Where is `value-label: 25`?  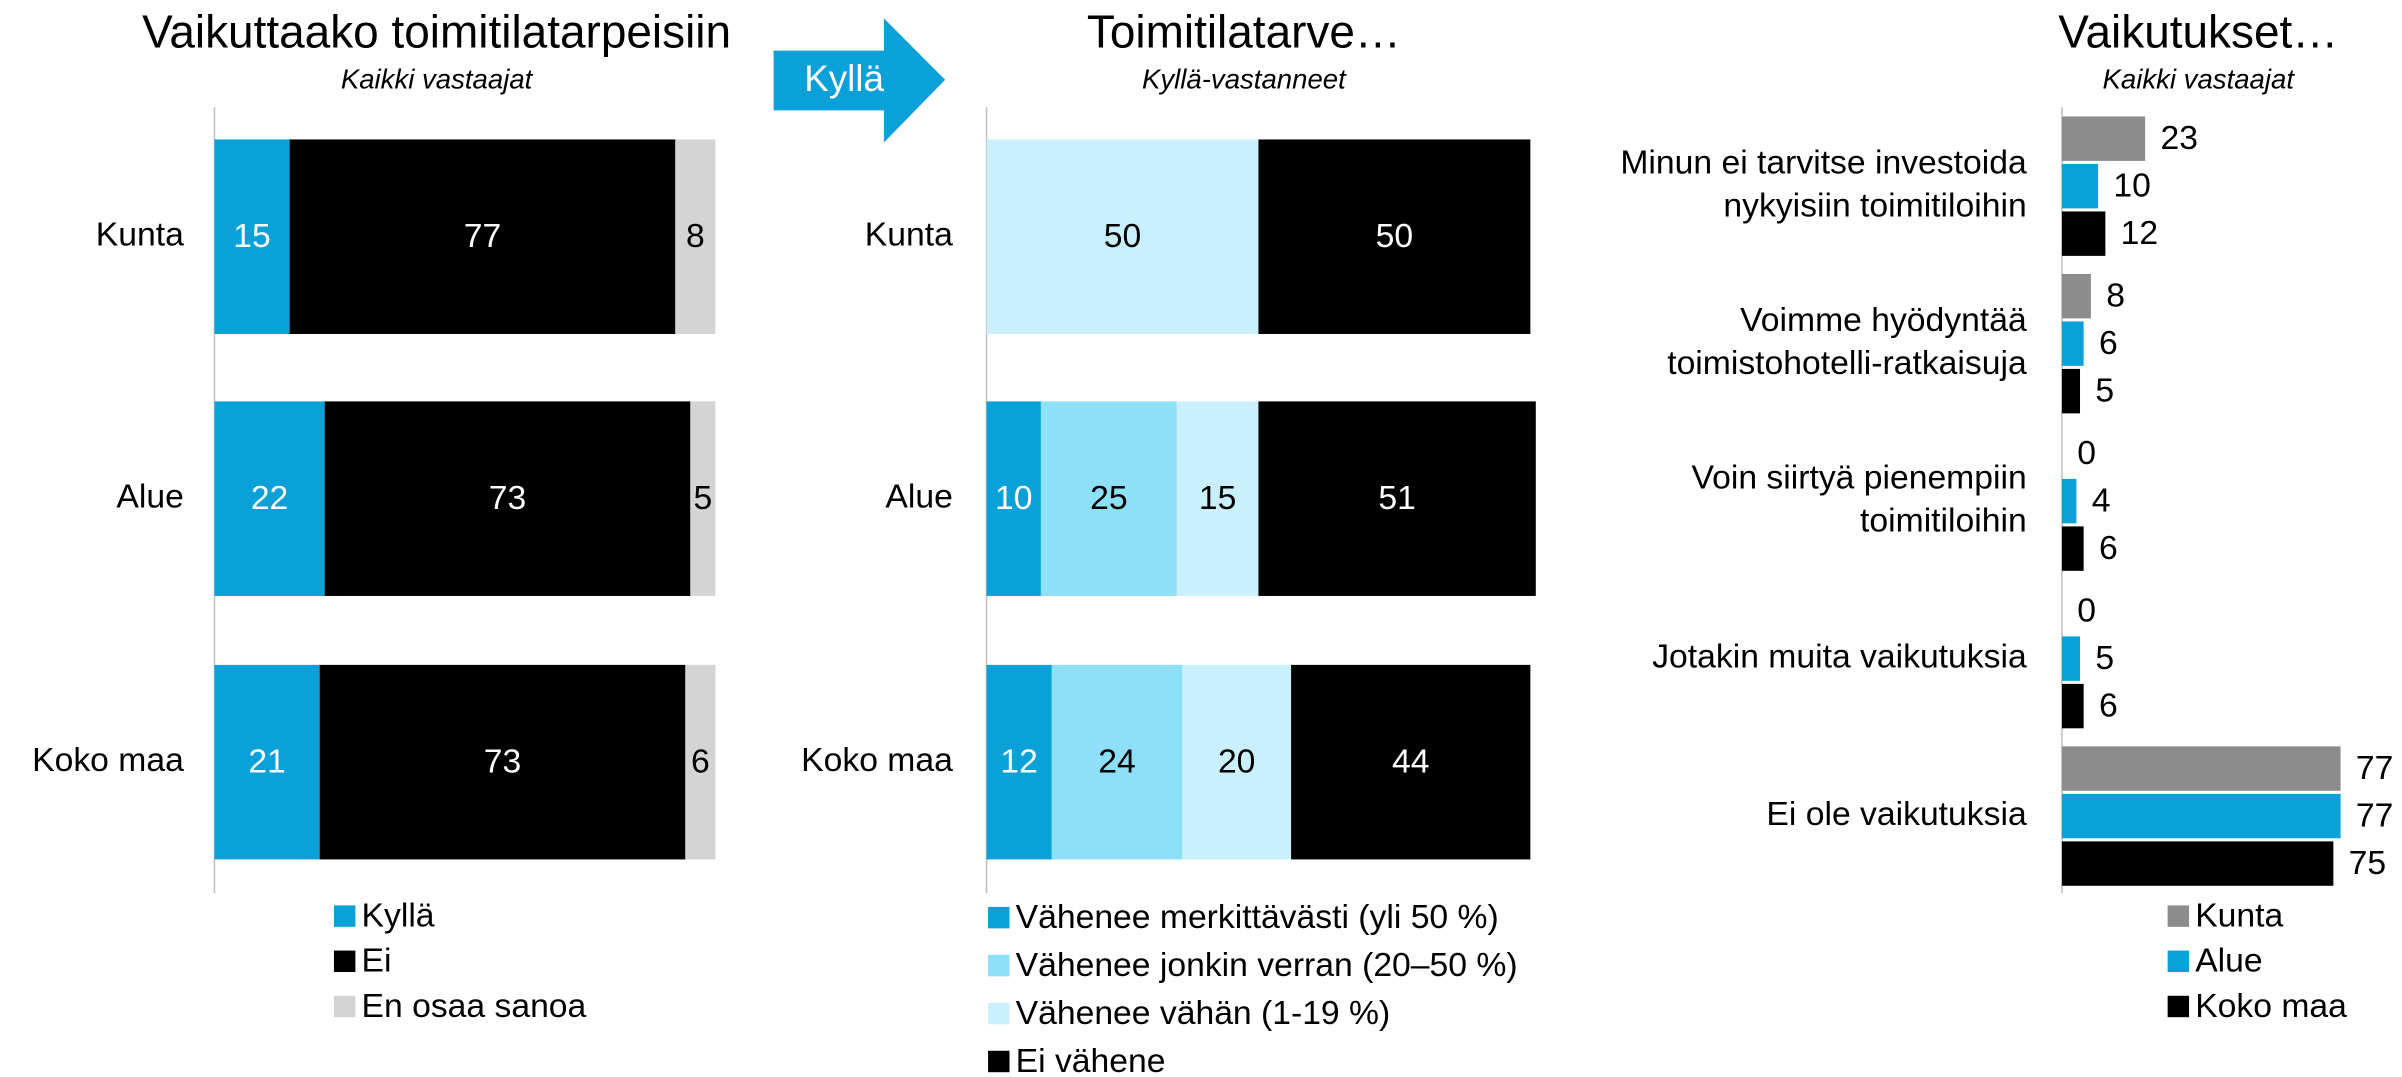 value-label: 25 is located at coordinates (1108, 498).